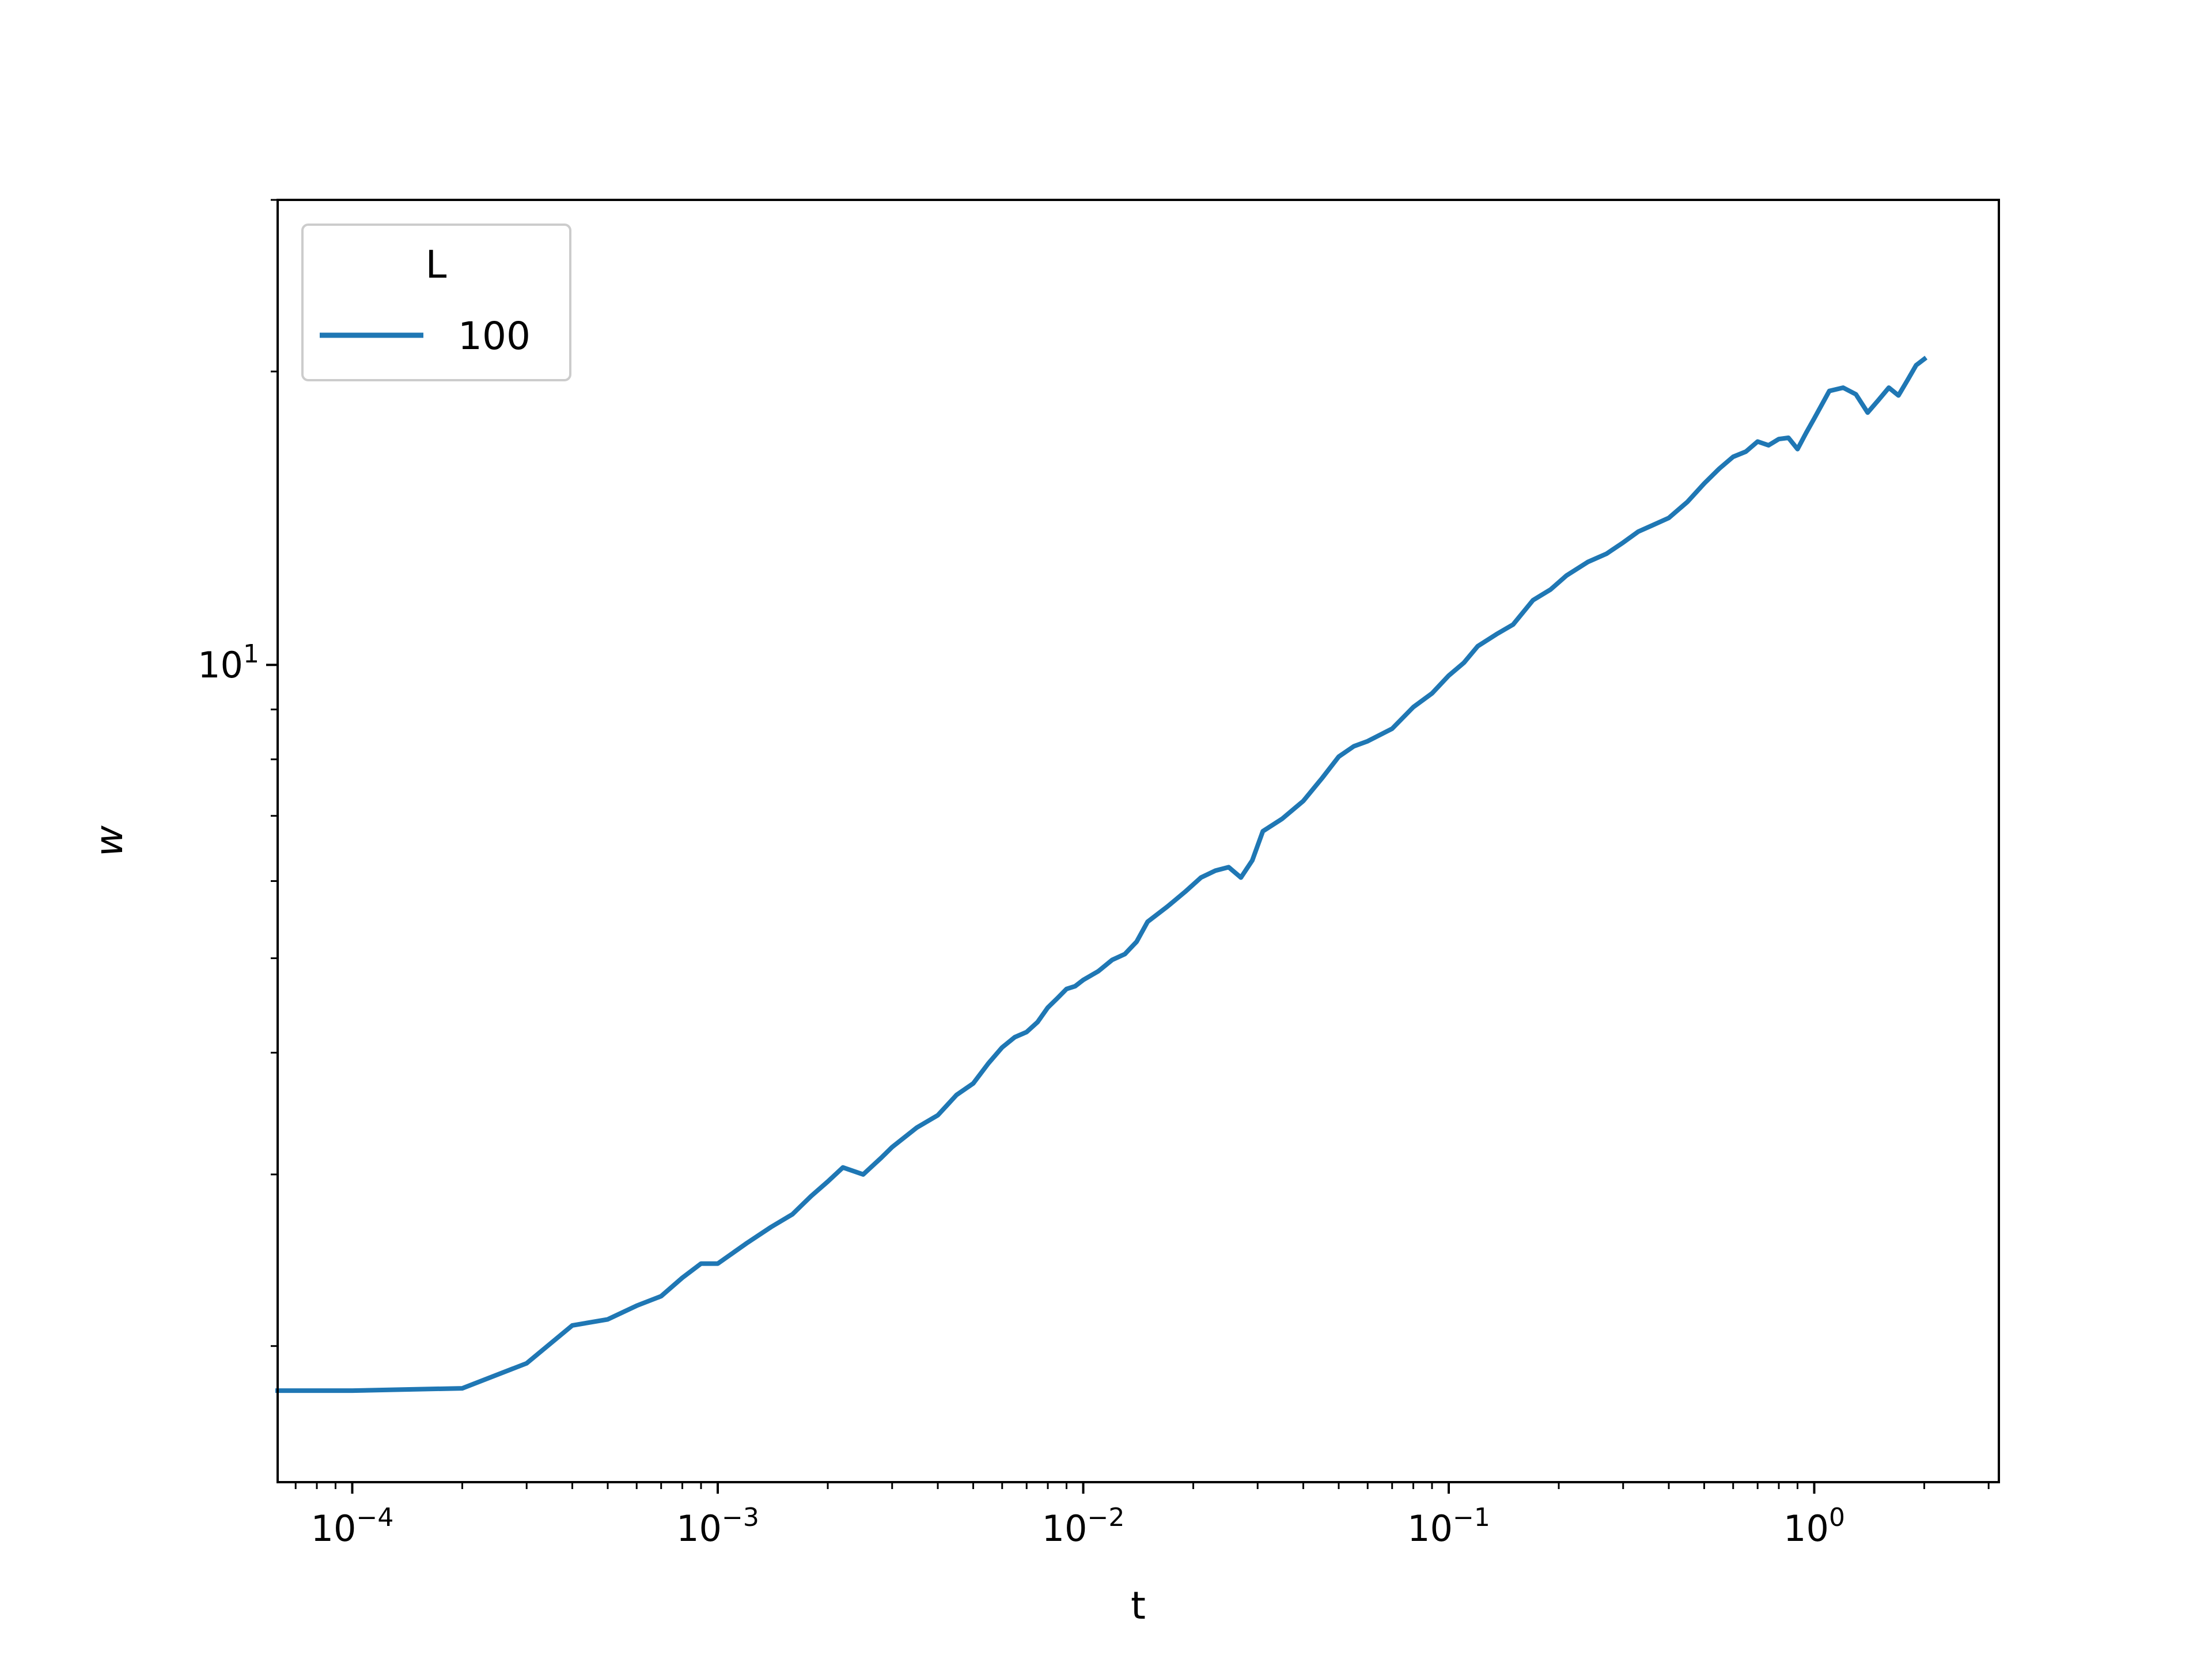  I want to click on x-axis-label: t, so click(1138, 1606).